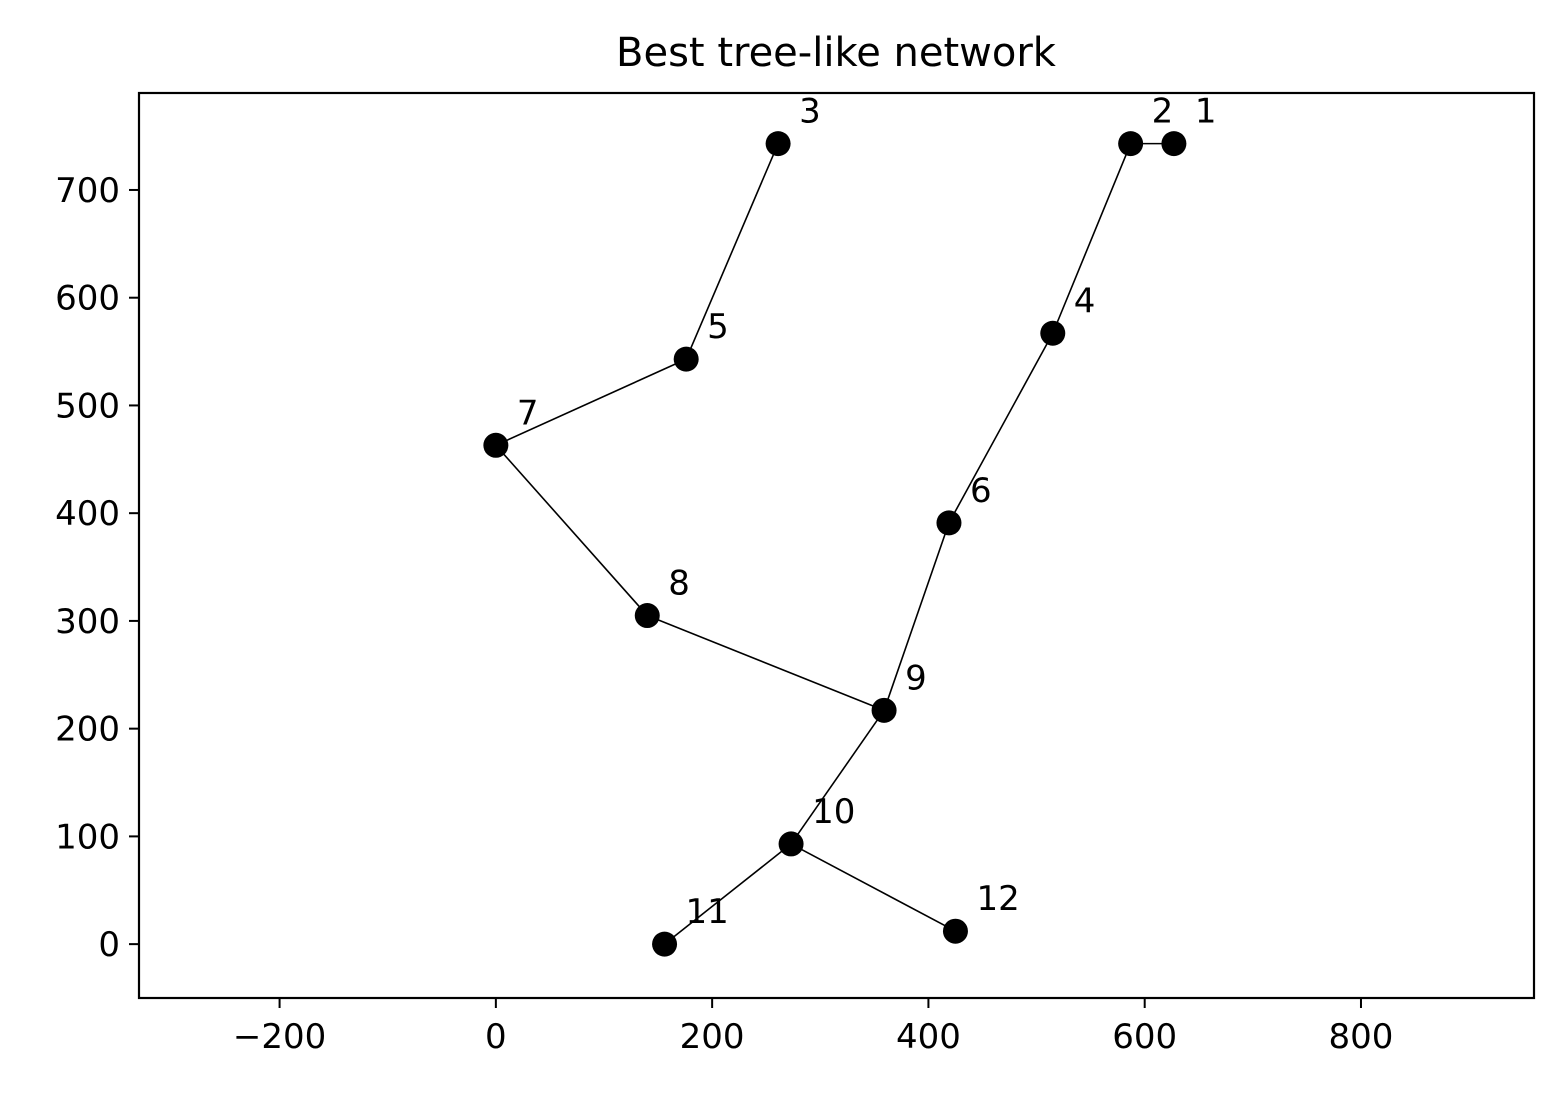  Describe the element at coordinates (279, 1037) in the screenshot. I see `x-tick-label: −200` at that location.